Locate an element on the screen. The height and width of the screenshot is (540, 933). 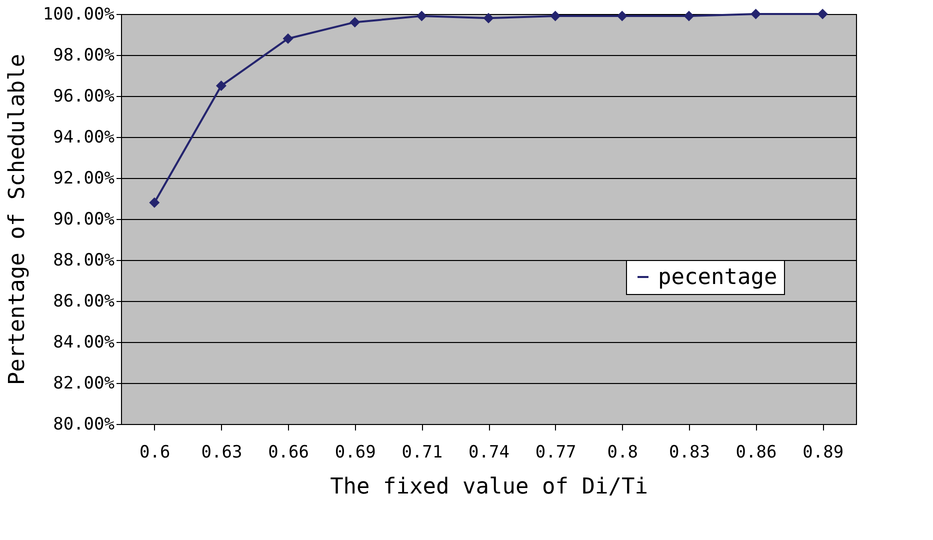
x-tick-label: 0.69 is located at coordinates (355, 452).